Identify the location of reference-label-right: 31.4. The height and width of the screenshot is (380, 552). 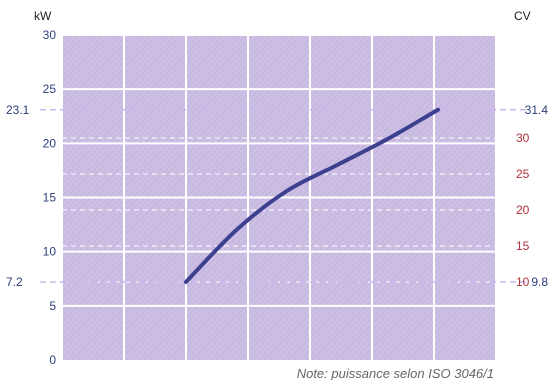
(537, 110).